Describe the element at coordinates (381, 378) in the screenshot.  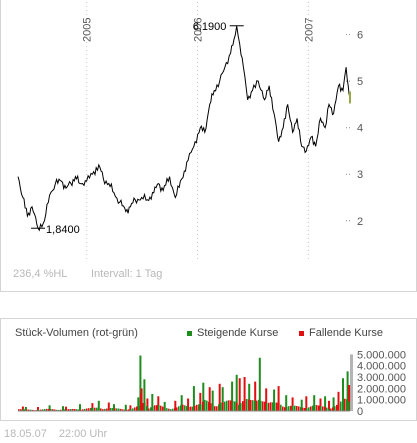
I see `volume-tick-label: 3.000.000` at that location.